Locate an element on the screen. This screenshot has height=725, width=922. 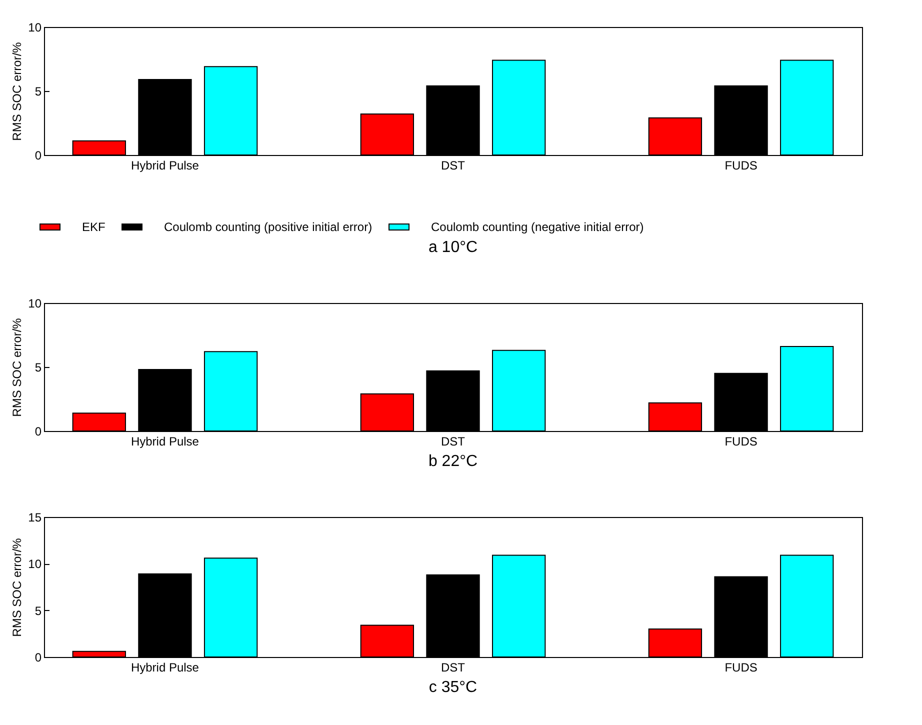
legend-label: Coulomb counting (positive initial error) is located at coordinates (268, 227).